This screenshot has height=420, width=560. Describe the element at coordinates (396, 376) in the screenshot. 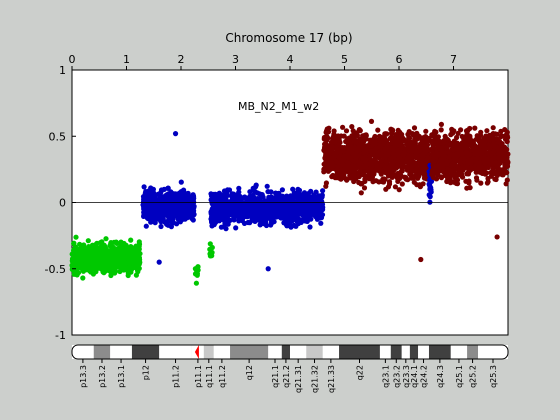

I see `band-label: q23.2` at that location.